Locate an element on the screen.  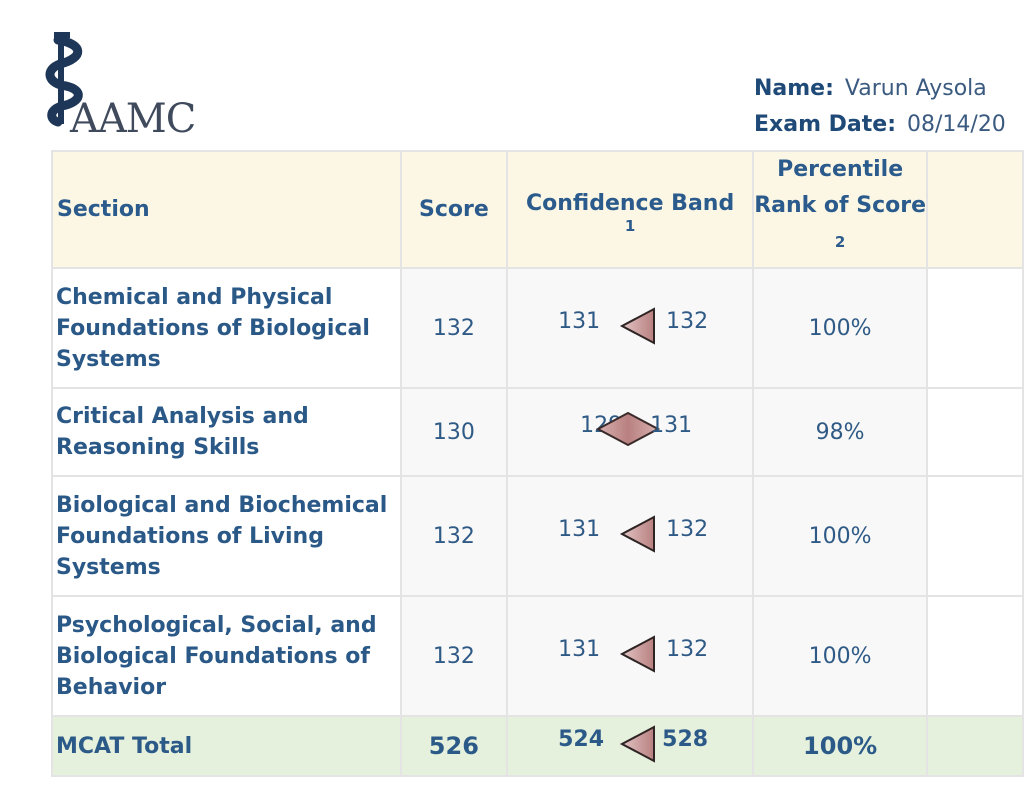
candidate-info: Name: Varun Aysola Exam Date: 08/14/20 is located at coordinates (880, 110).